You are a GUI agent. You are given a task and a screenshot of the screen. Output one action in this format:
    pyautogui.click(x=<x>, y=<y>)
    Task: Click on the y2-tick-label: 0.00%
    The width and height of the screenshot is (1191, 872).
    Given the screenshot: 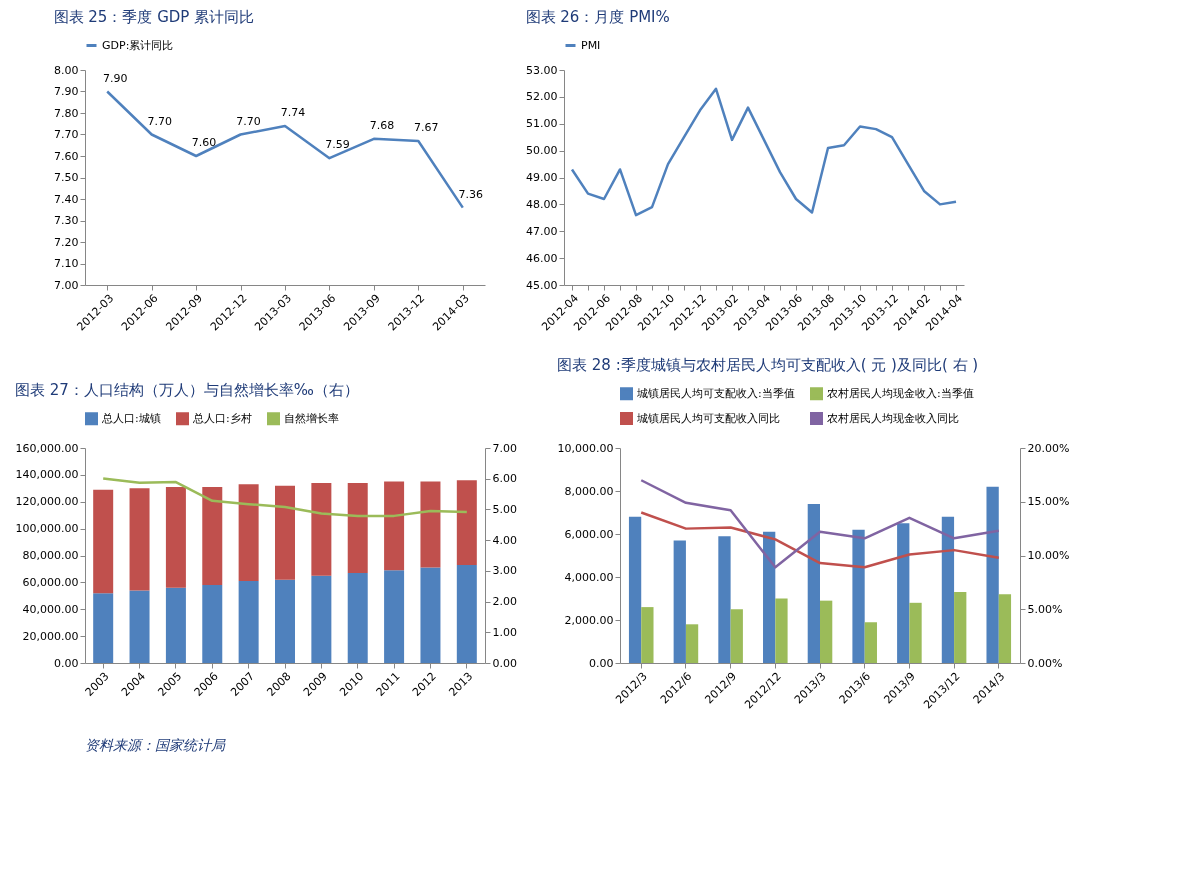 What is the action you would take?
    pyautogui.click(x=1045, y=663)
    